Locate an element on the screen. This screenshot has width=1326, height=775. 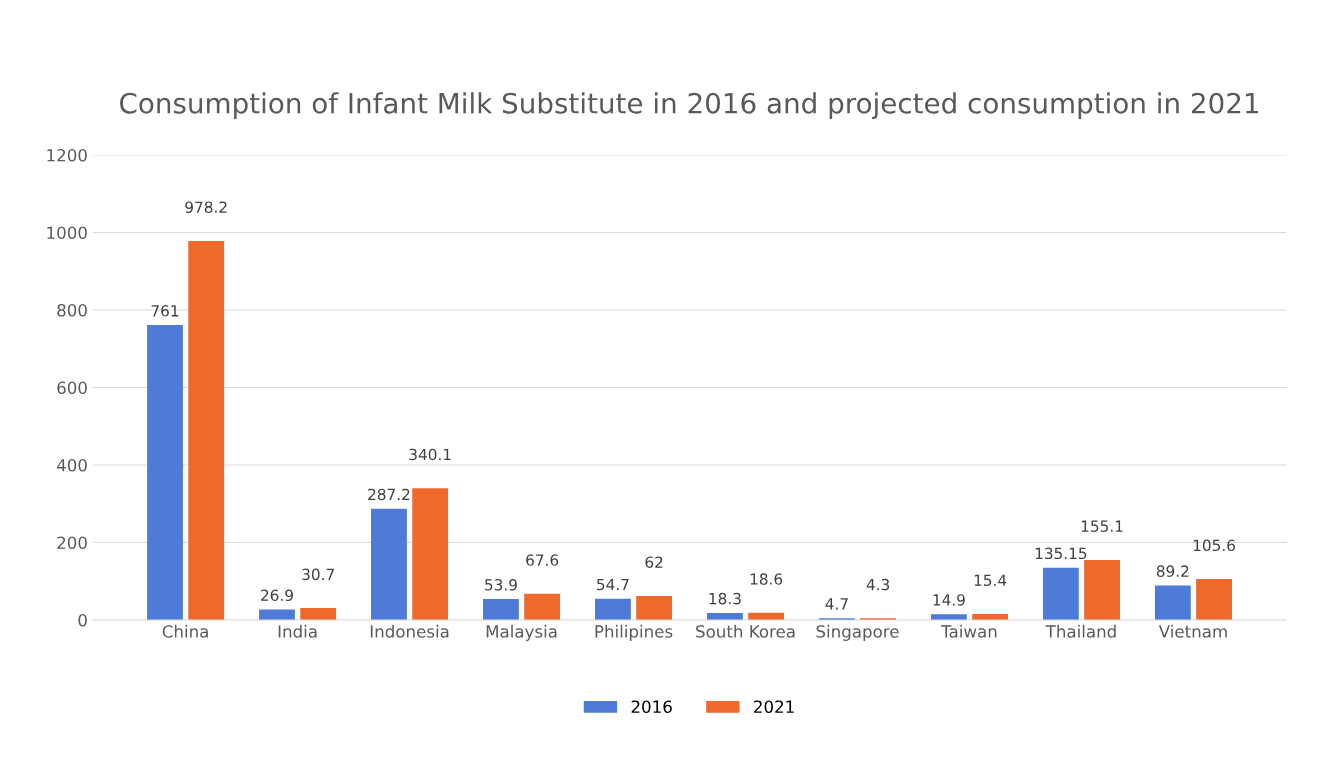
y-tick-label: 0 is located at coordinates (82, 620).